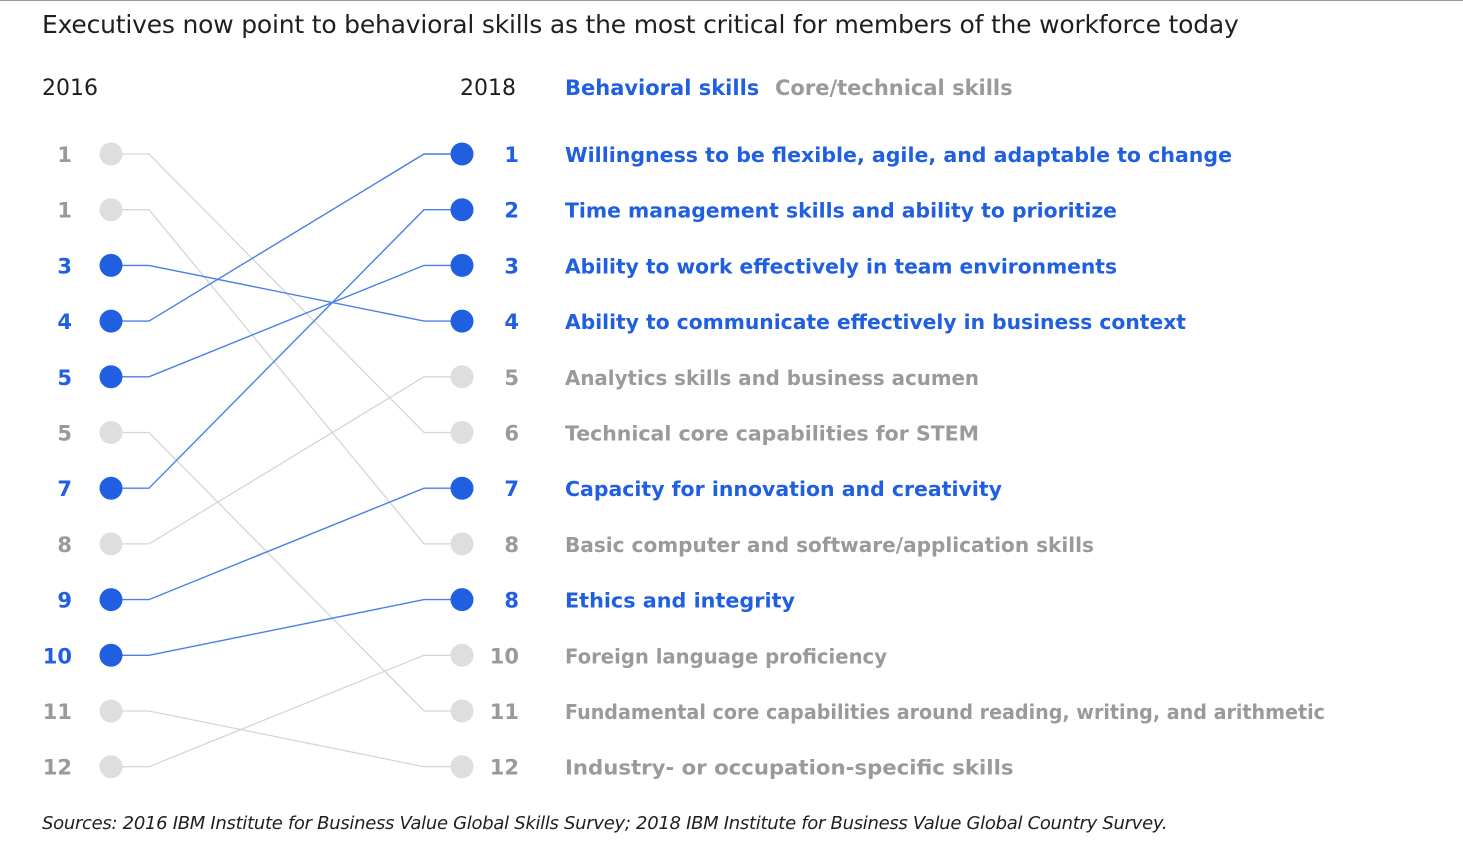 This screenshot has height=846, width=1463. What do you see at coordinates (488, 88) in the screenshot?
I see `year-2018-header: 2018` at bounding box center [488, 88].